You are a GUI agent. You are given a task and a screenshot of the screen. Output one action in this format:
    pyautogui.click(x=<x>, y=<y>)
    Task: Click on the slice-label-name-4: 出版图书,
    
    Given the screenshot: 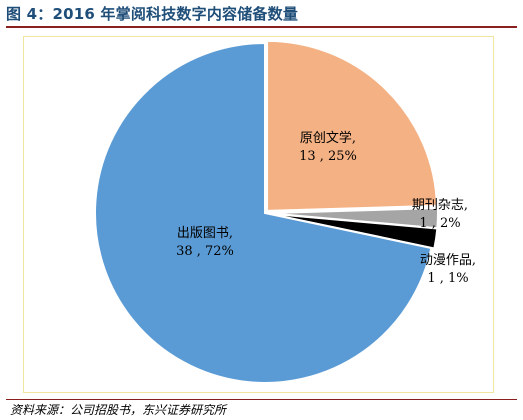 What is the action you would take?
    pyautogui.click(x=205, y=233)
    